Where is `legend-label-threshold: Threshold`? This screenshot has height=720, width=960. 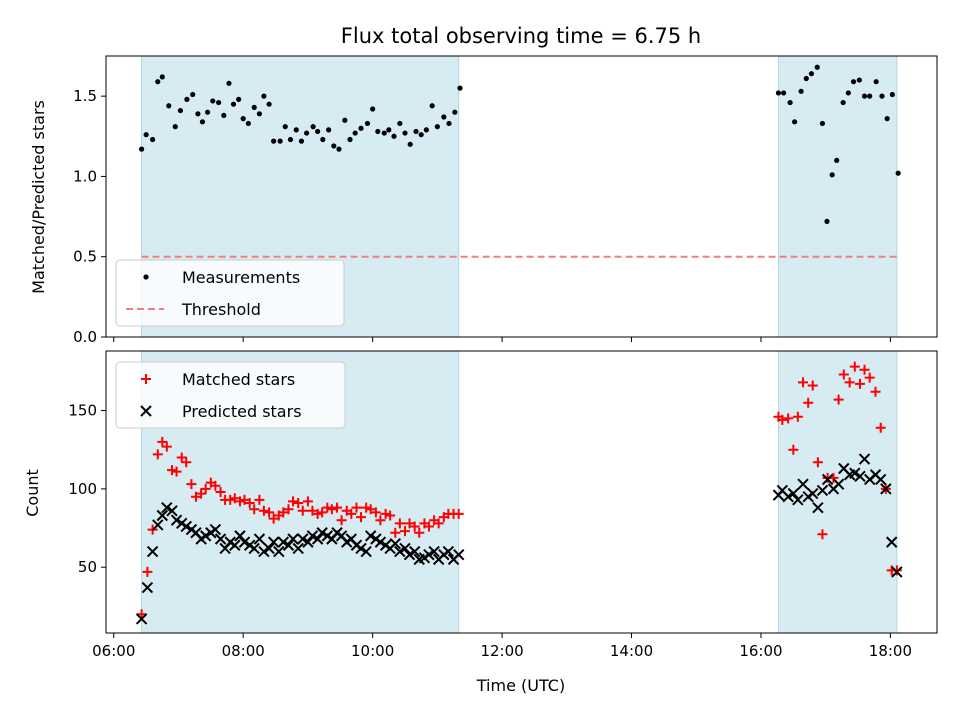
legend-label-threshold: Threshold is located at coordinates (221, 309).